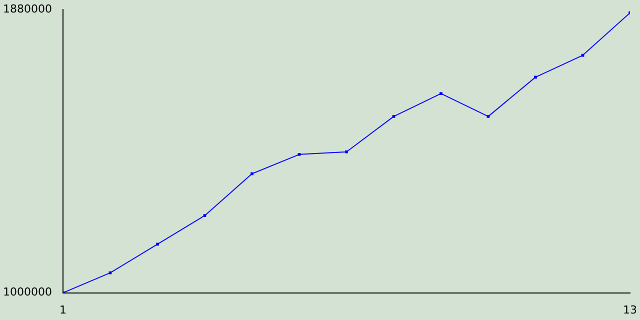 Image resolution: width=640 pixels, height=320 pixels. I want to click on x-tick-label: 13, so click(630, 309).